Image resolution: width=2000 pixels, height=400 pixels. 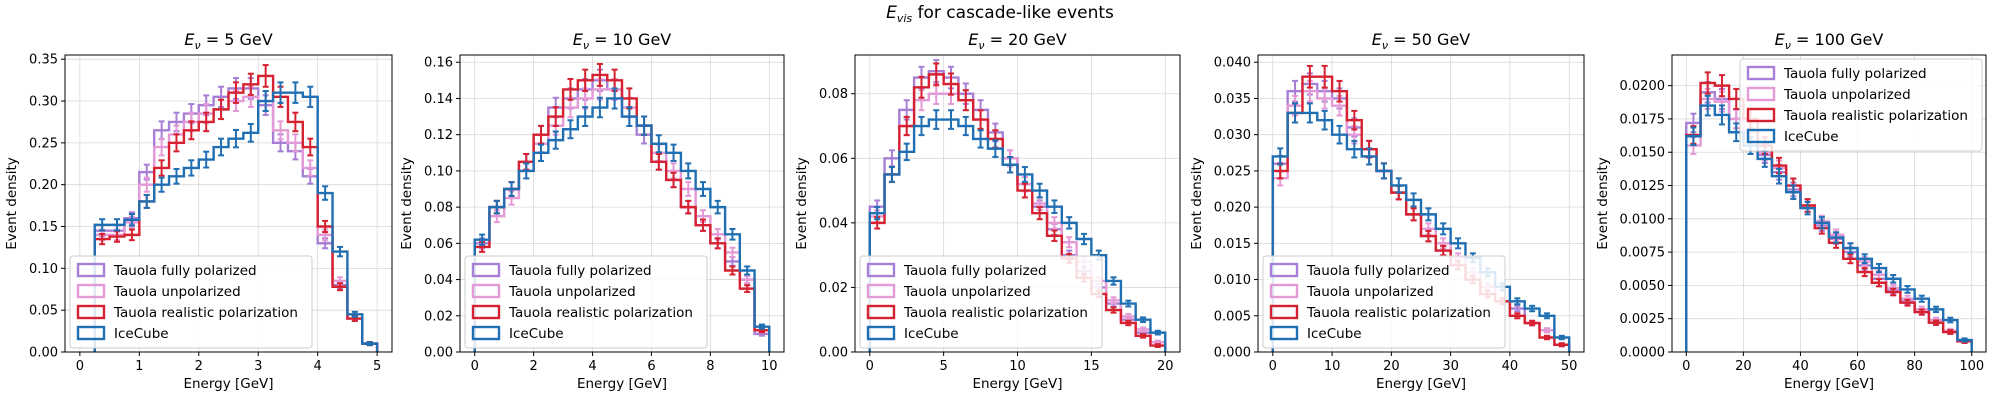 What do you see at coordinates (995, 313) in the screenshot?
I see `legend-label-realistic: Tauola realistic polarization` at bounding box center [995, 313].